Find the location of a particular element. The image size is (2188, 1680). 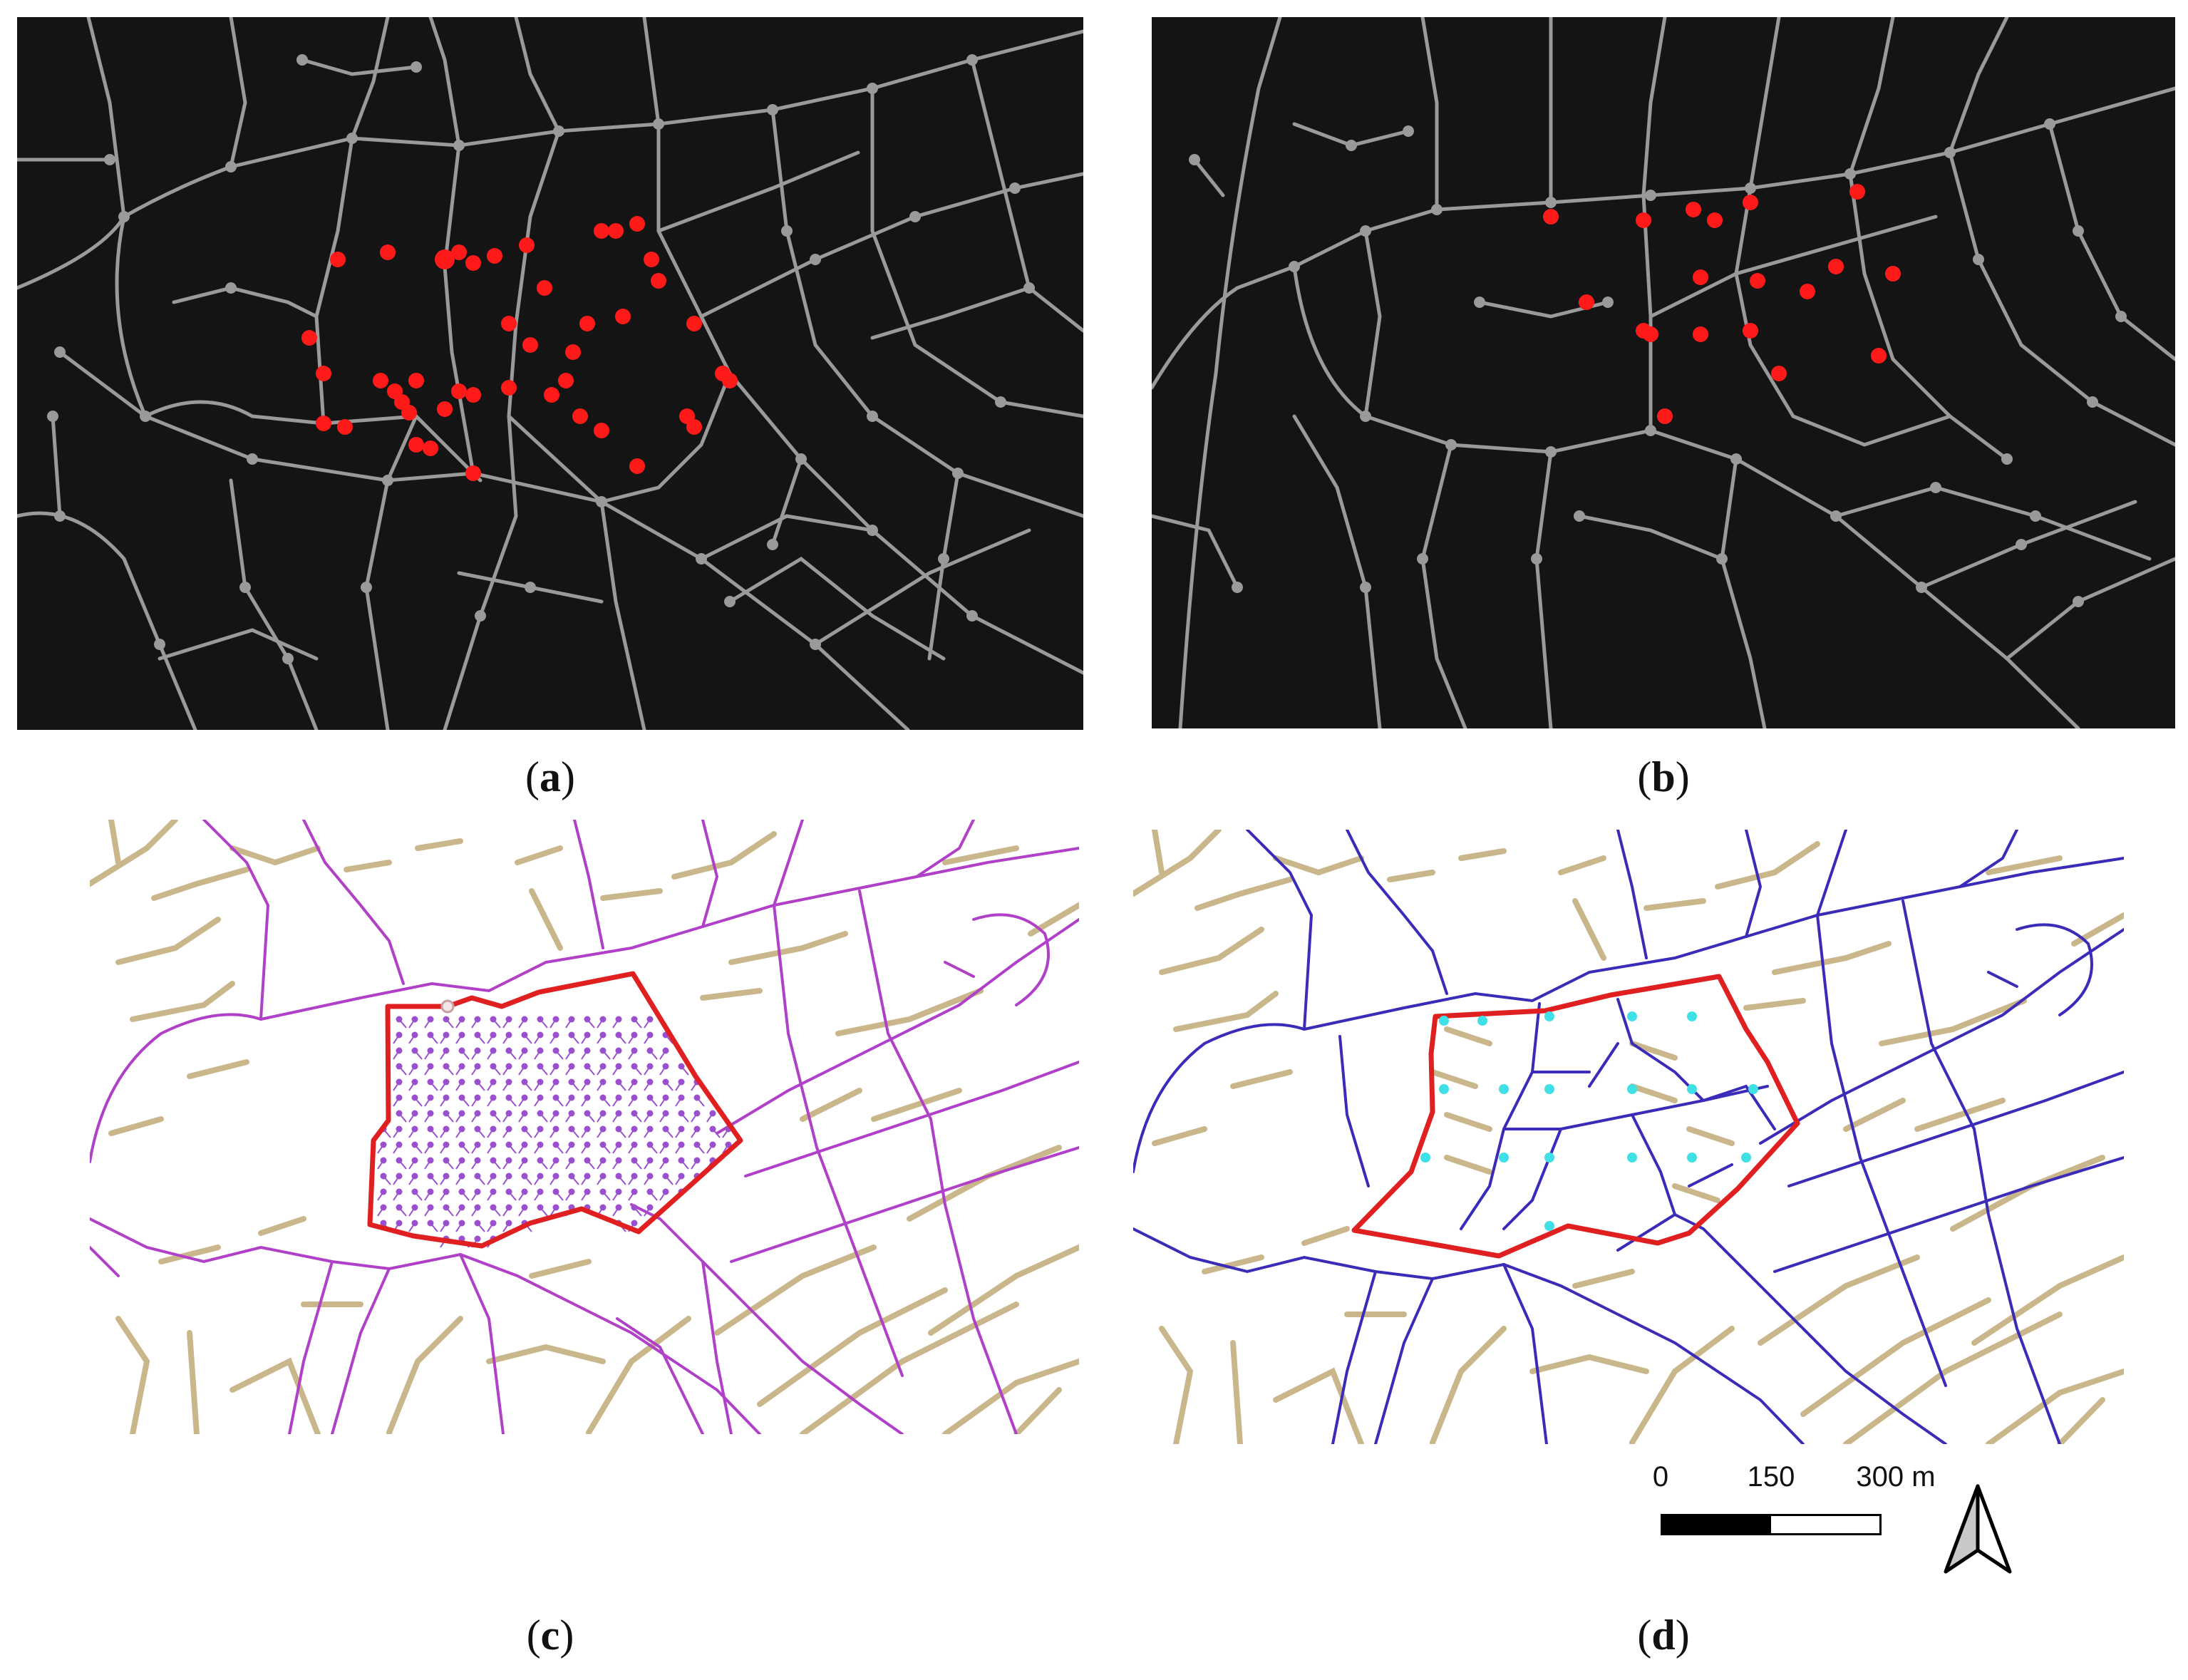

study-area-boundary is located at coordinates (555, 1110).